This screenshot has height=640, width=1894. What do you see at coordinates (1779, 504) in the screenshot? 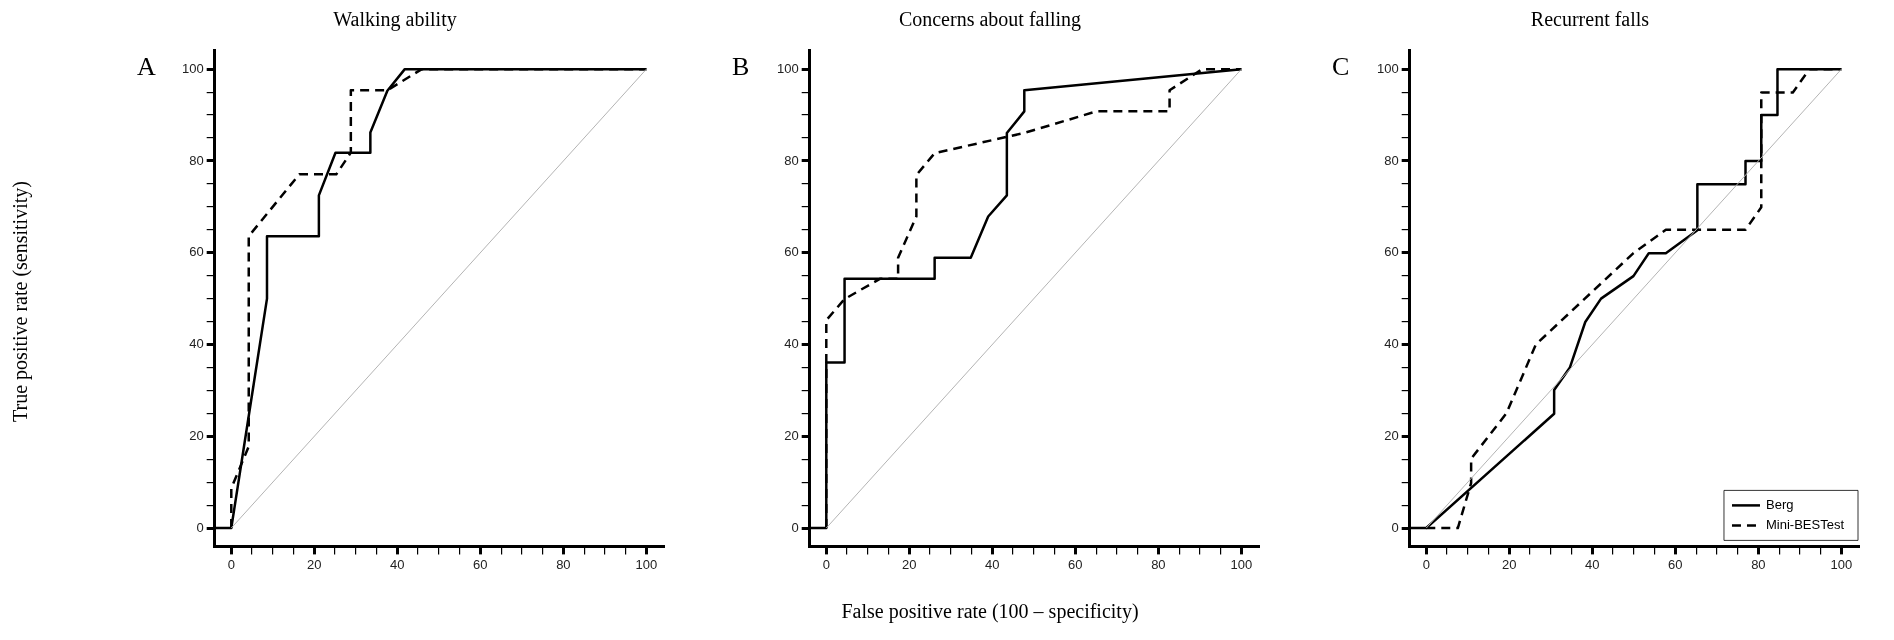
I see `legend-label: Berg` at bounding box center [1779, 504].